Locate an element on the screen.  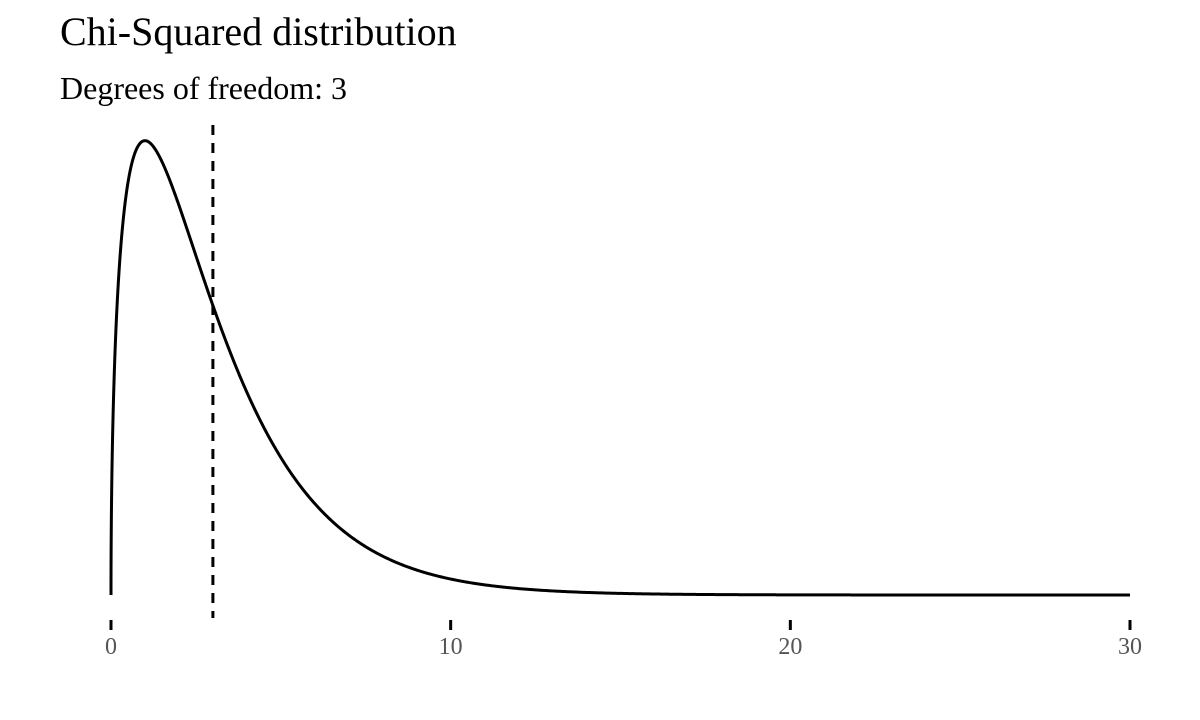
chart-title: Chi-Squared distribution is located at coordinates (258, 31).